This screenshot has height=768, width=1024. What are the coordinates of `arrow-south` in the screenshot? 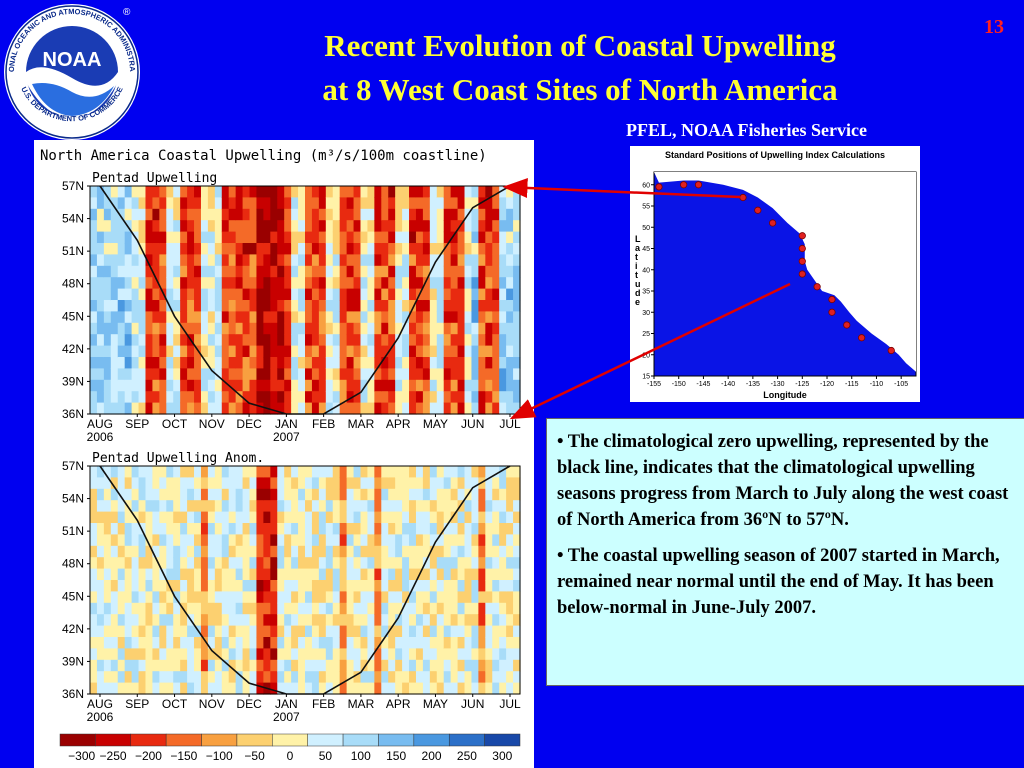 It's located at (650, 351).